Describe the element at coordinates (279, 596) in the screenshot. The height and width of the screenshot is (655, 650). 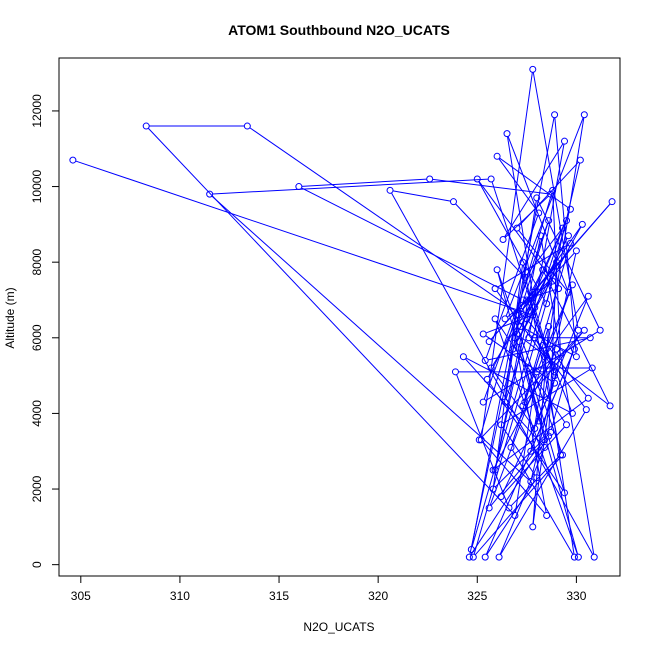
I see `x-tick-label: 315` at that location.